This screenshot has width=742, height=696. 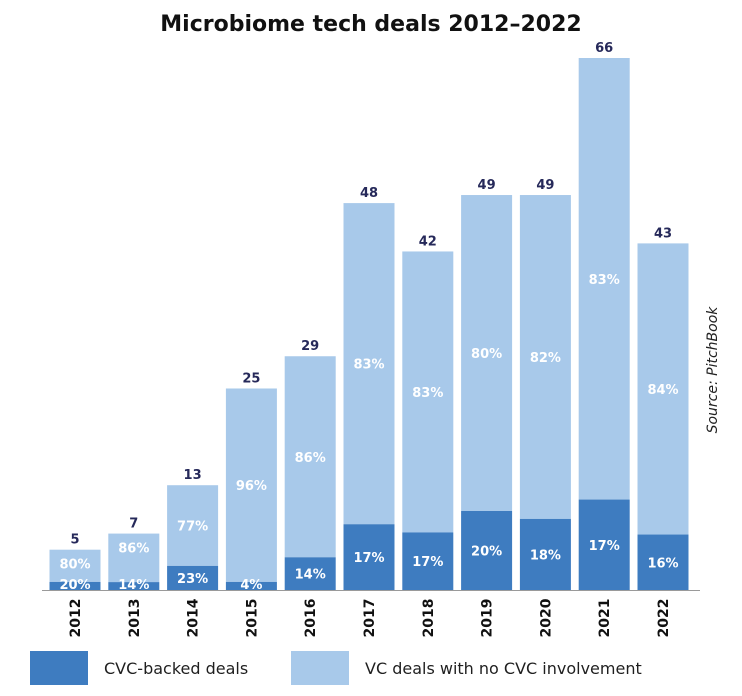 What do you see at coordinates (311, 618) in the screenshot?
I see `x-tick-2016: 2016` at bounding box center [311, 618].